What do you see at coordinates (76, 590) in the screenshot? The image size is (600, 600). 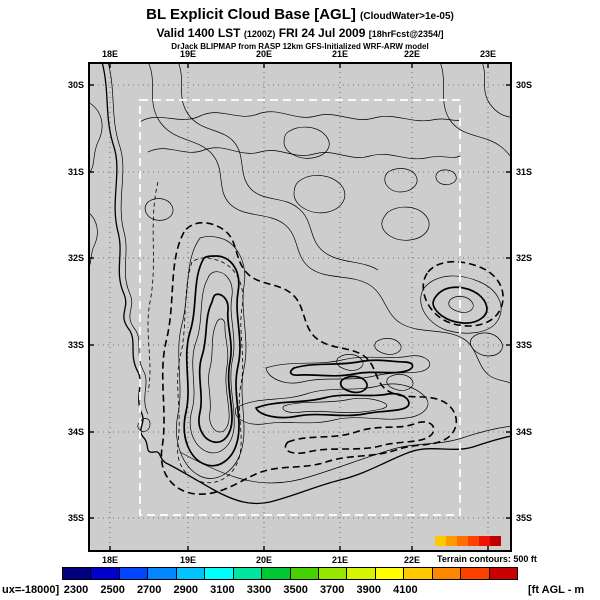 I see `colorbar-tick-label: 2300` at bounding box center [76, 590].